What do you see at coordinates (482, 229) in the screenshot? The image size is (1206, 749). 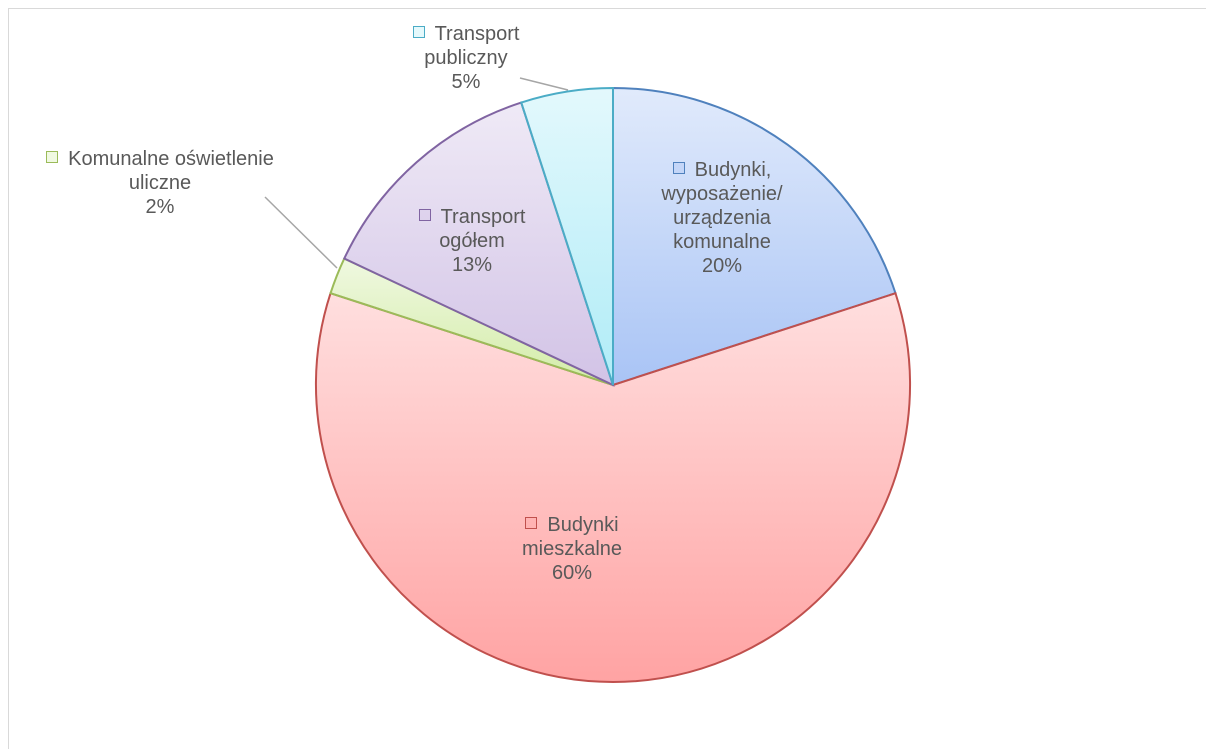 I see `category-label: Transport ogółem` at bounding box center [482, 229].